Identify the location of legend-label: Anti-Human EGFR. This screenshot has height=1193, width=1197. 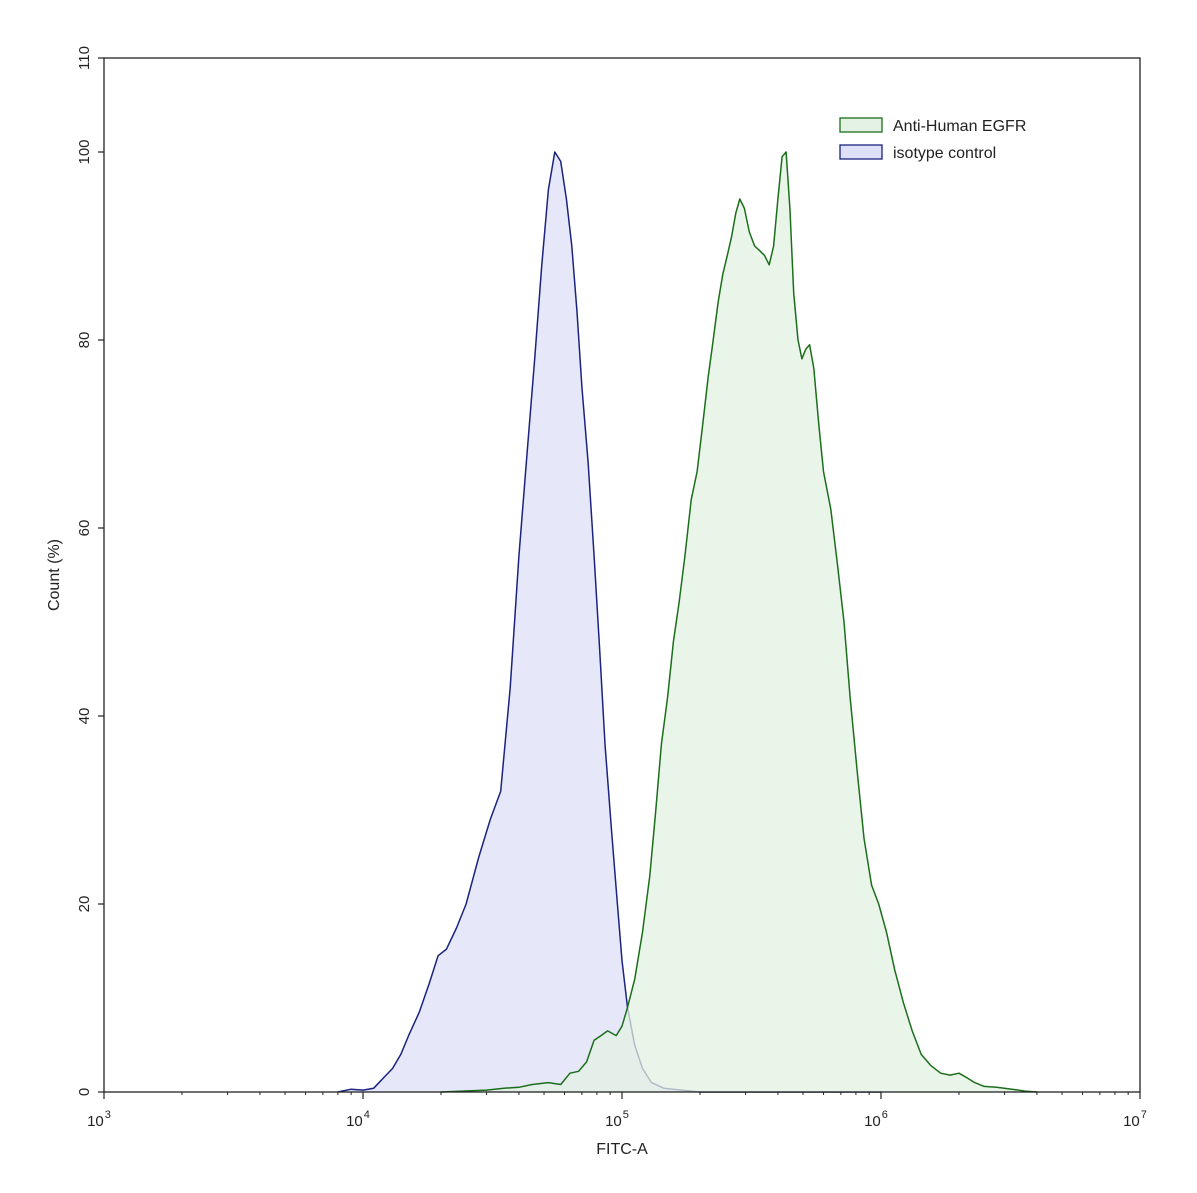
(959, 126).